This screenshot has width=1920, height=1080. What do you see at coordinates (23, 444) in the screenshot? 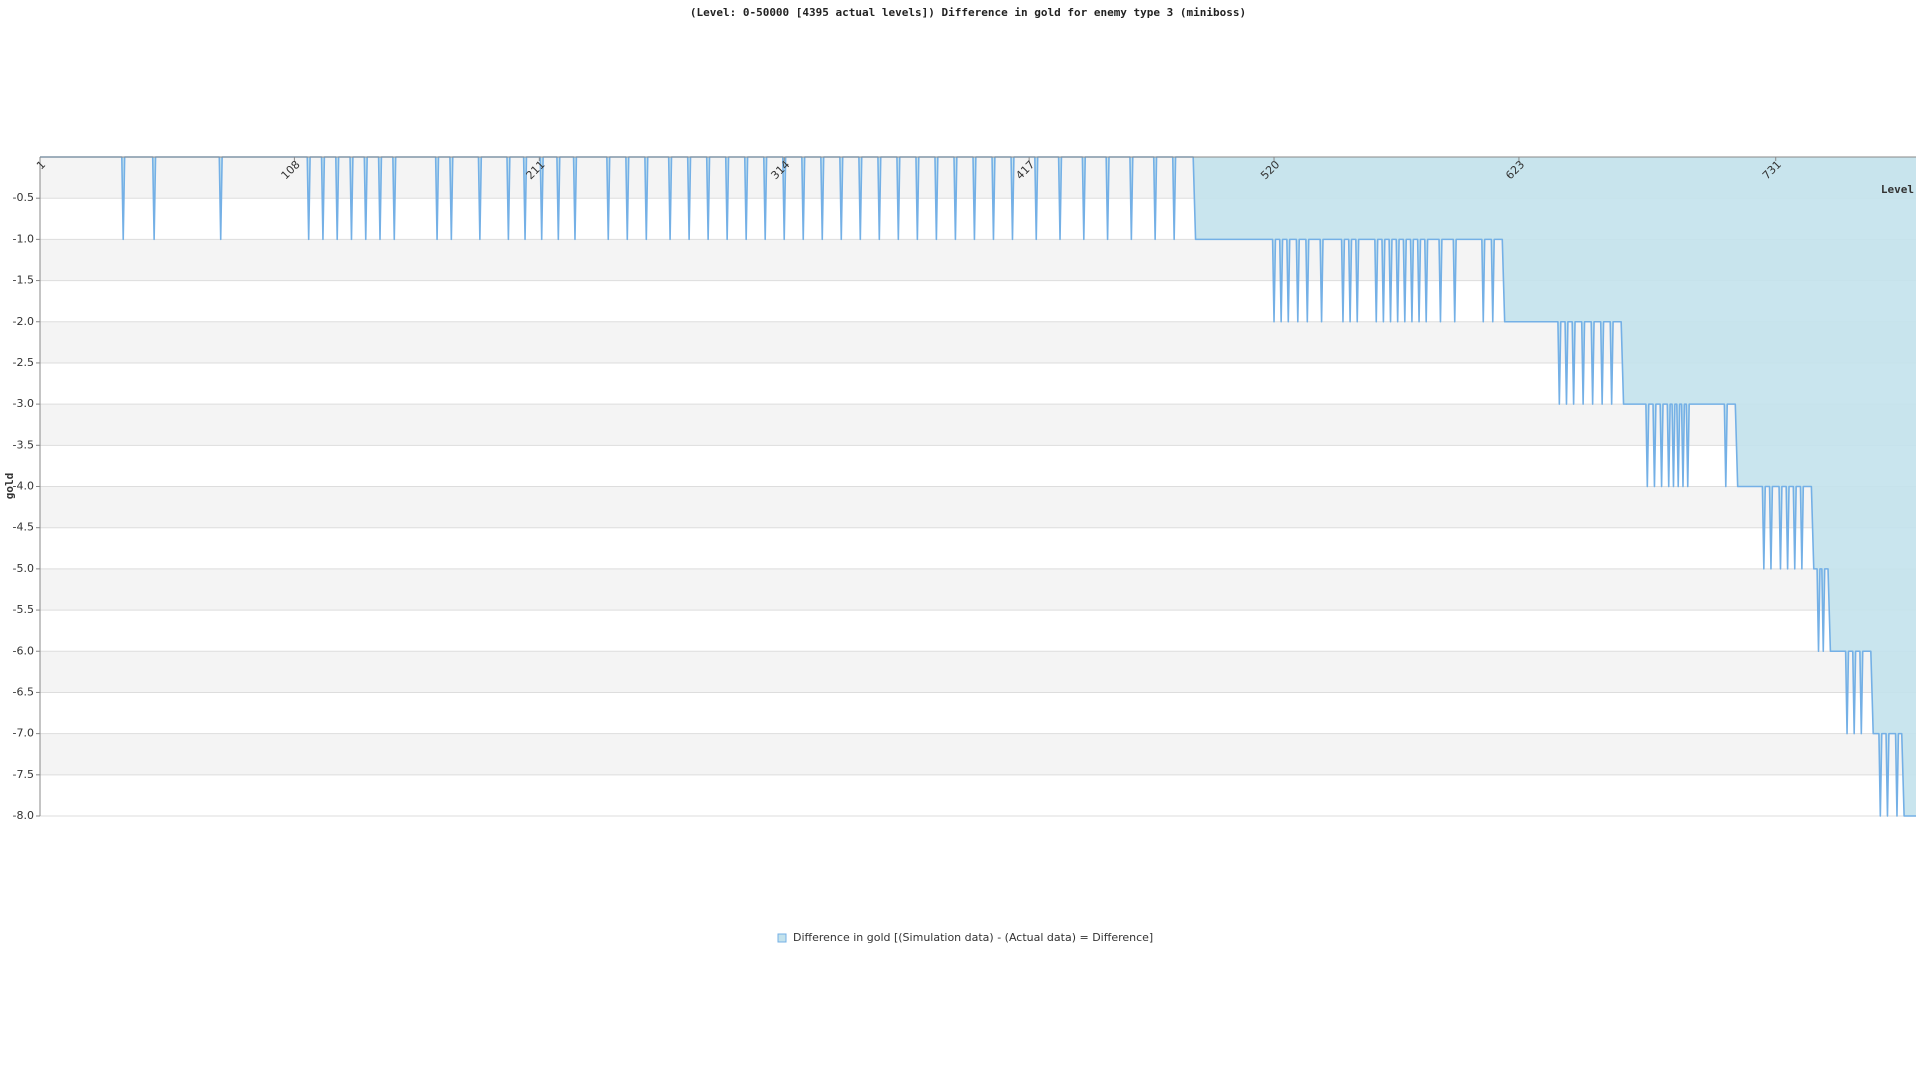
I see `y-tick-label: -3.5` at bounding box center [23, 444].